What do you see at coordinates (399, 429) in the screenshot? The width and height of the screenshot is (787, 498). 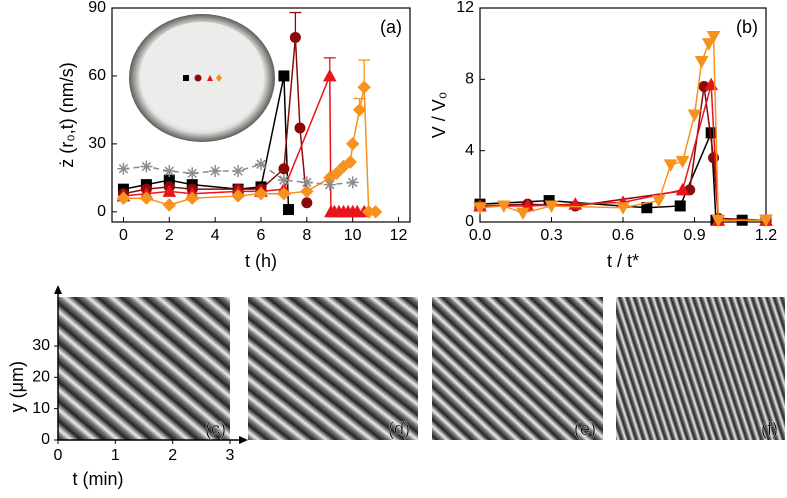 I see `panel-label: (d)` at bounding box center [399, 429].